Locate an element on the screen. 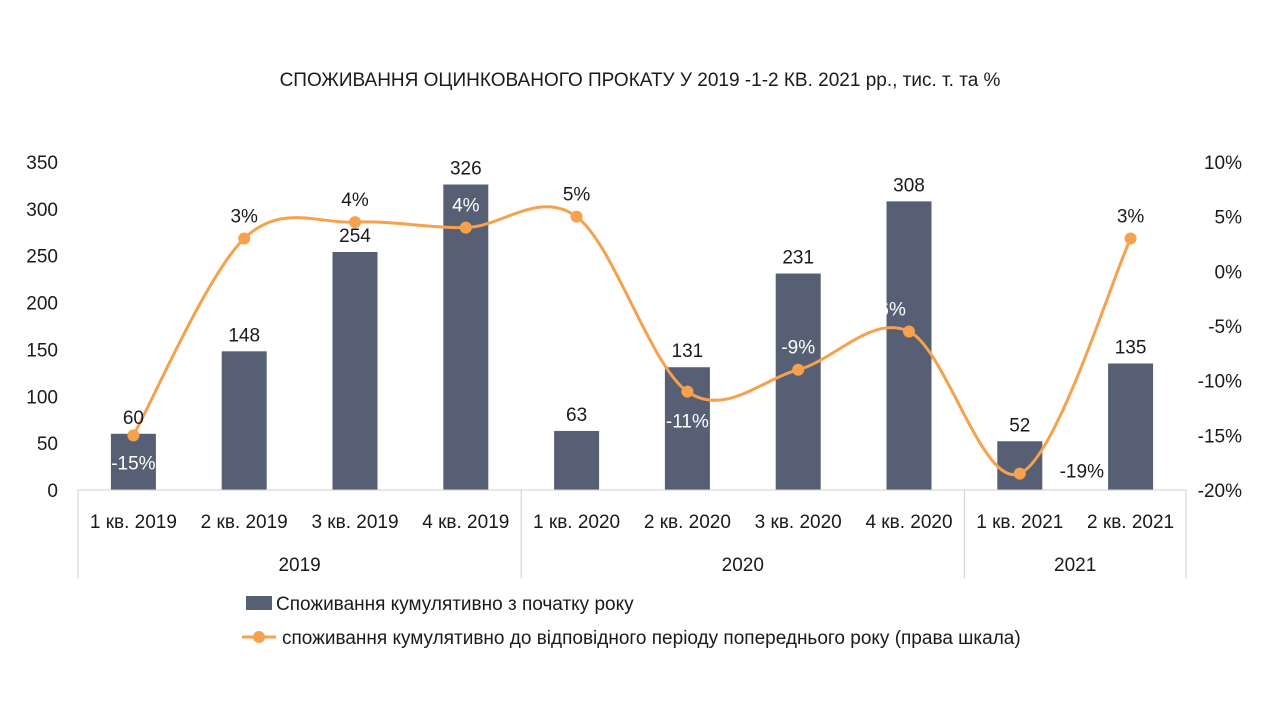 The height and width of the screenshot is (720, 1280). bar-value-label: 254 is located at coordinates (355, 236).